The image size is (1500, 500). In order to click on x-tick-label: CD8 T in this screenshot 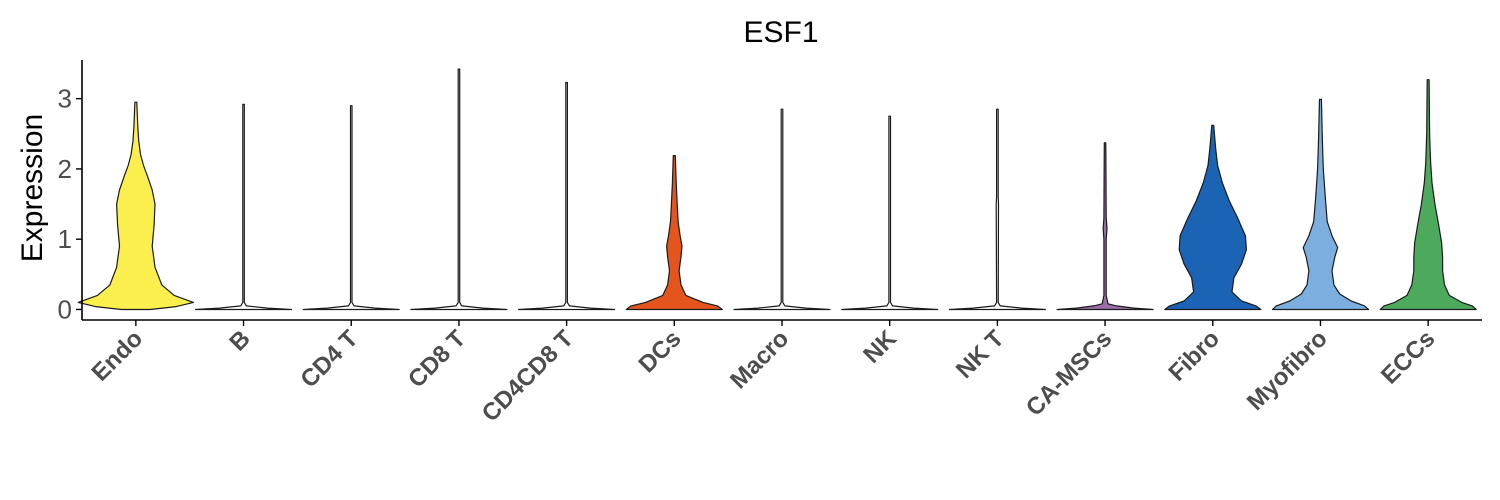, I will do `click(437, 359)`.